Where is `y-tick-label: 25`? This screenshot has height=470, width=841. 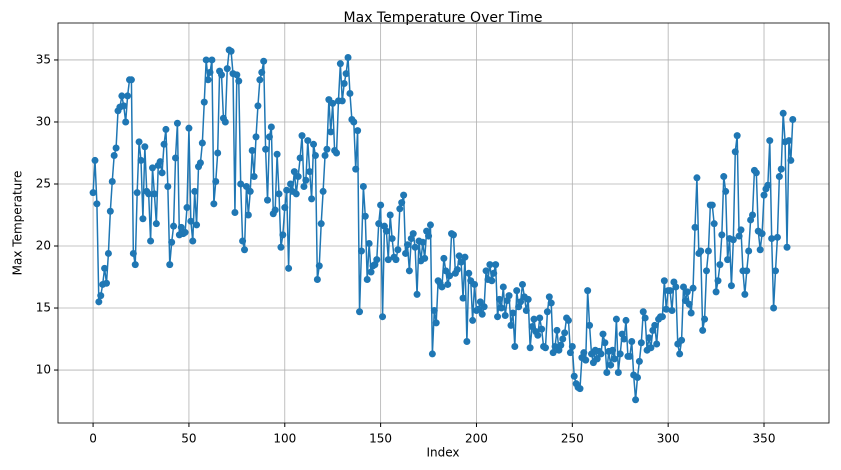 y-tick-label: 25 is located at coordinates (43, 183).